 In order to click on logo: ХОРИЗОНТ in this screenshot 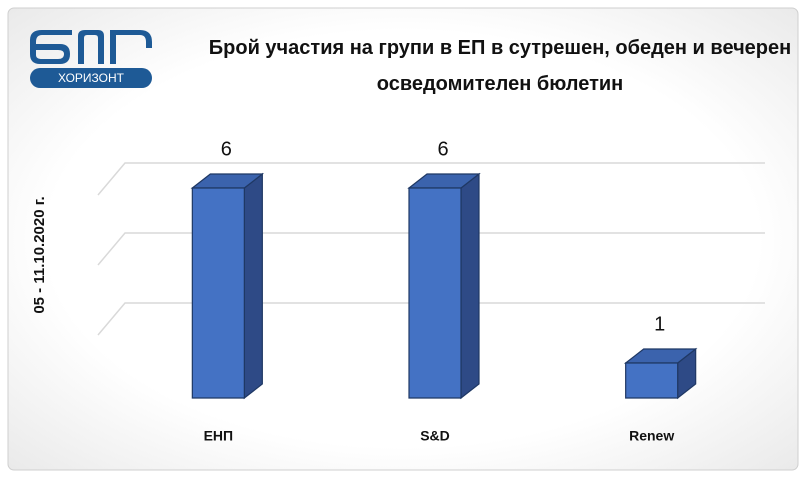, I will do `click(91, 59)`.